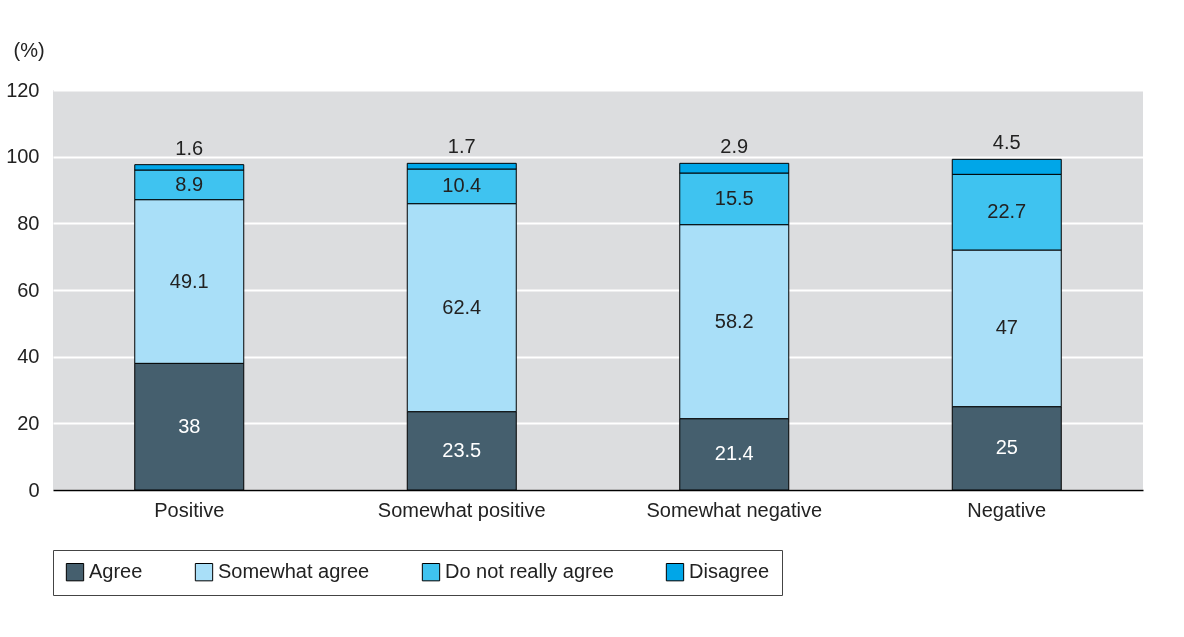  I want to click on data-label: 38, so click(189, 425).